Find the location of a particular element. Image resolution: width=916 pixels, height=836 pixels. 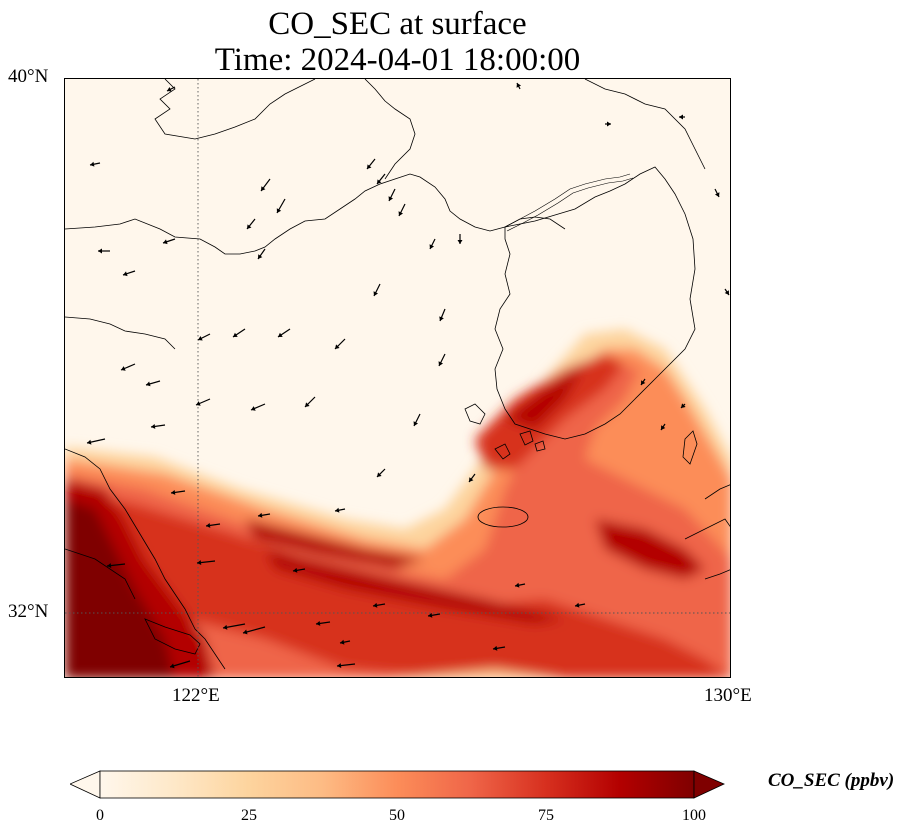

colorbar-tick-0: 0 is located at coordinates (100, 815).